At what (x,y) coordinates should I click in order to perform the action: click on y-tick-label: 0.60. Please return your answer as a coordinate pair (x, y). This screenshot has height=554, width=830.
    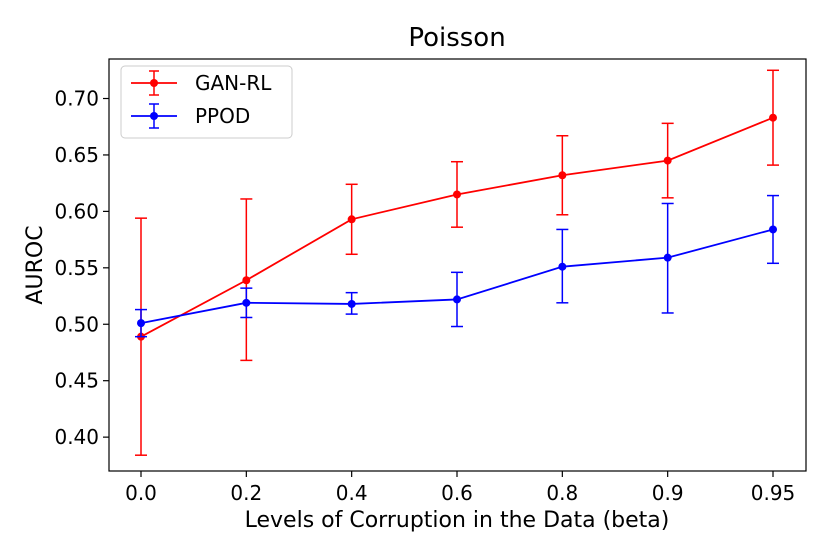
    Looking at the image, I should click on (76, 211).